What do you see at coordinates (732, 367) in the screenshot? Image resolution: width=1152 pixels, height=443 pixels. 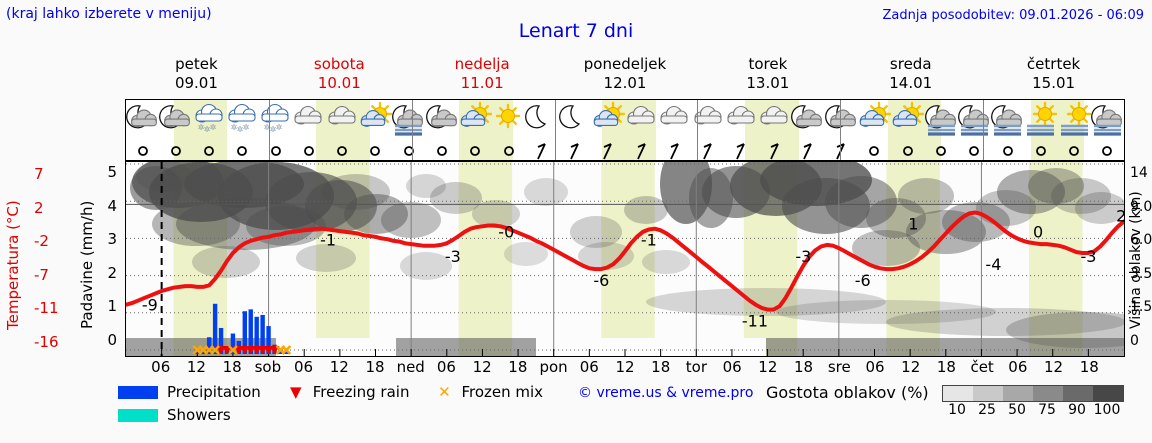 I see `x-tick-06-16: 06` at bounding box center [732, 367].